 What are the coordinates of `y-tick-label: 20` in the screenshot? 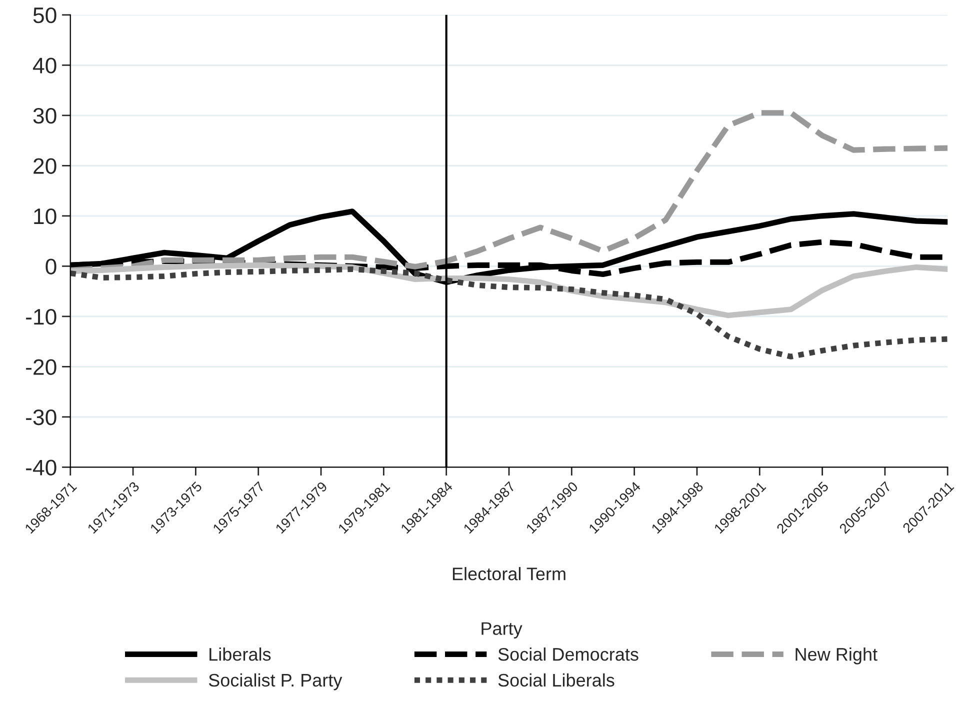 It's located at (45, 166).